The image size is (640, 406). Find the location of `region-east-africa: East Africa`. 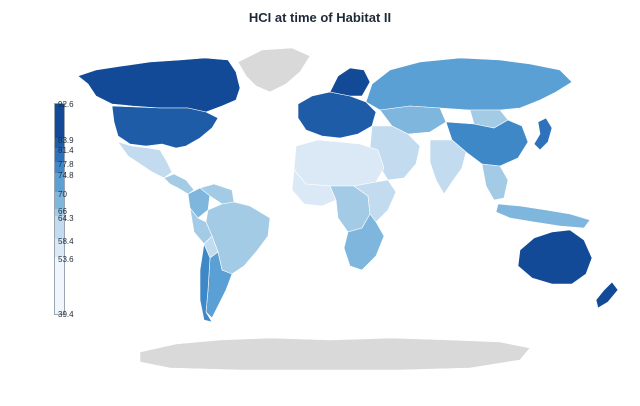

region-east-africa: East Africa is located at coordinates (375, 201).